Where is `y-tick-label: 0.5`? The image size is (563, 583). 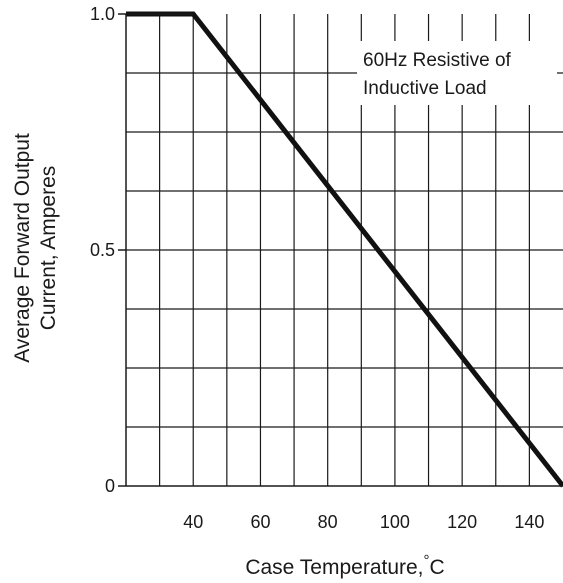
y-tick-label: 0.5 is located at coordinates (102, 250).